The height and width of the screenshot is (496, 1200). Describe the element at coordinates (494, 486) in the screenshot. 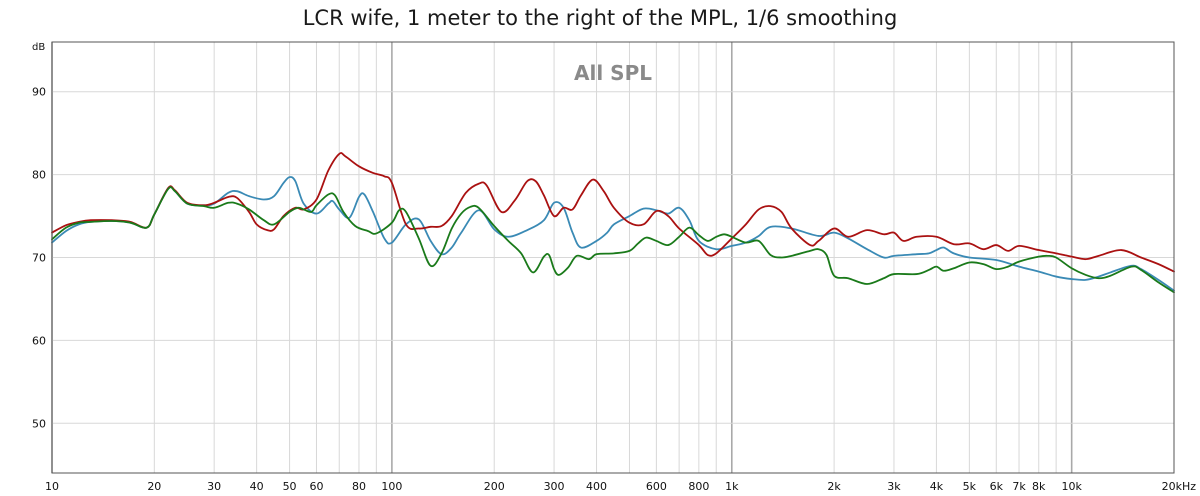

I see `x-tick-label: 200` at that location.